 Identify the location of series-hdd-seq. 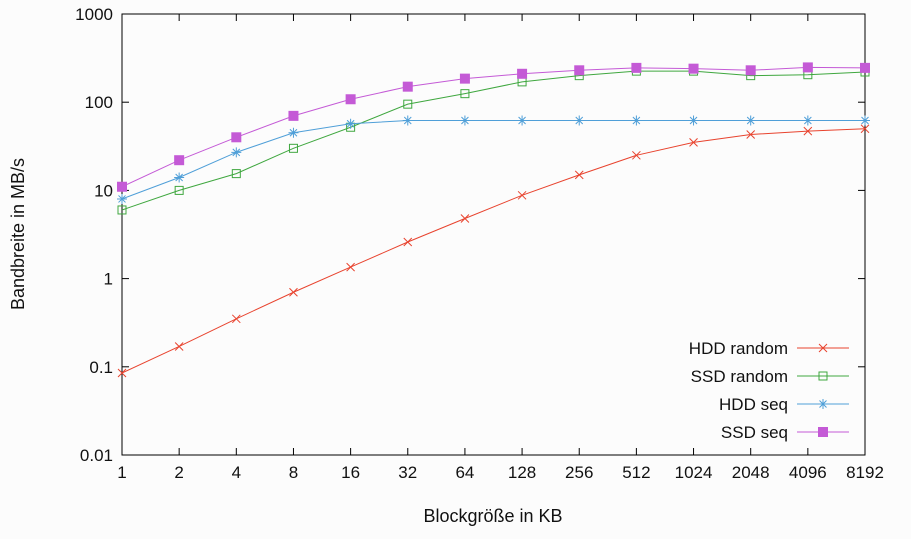
(493, 159).